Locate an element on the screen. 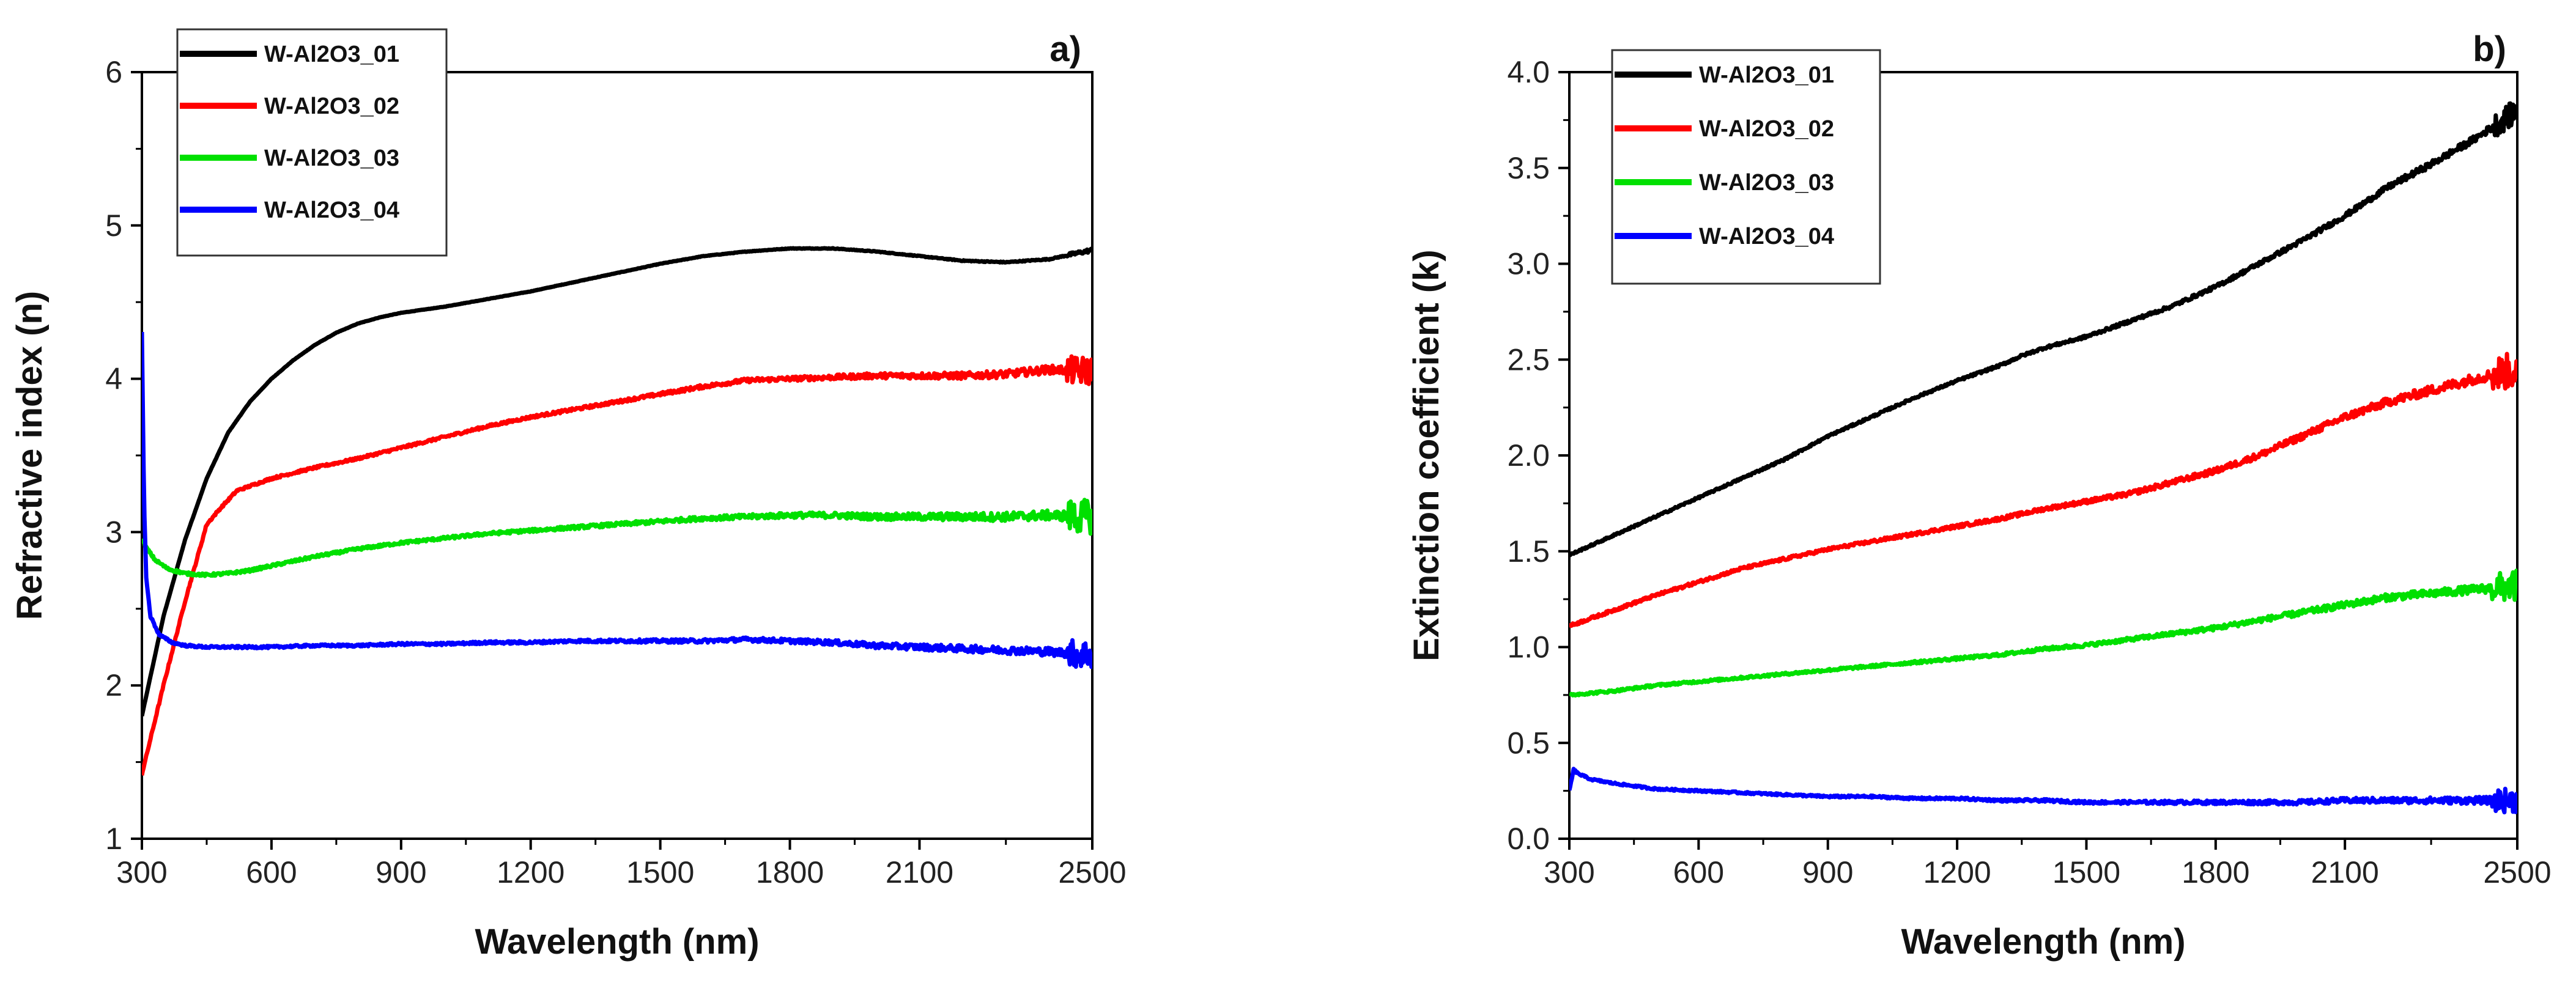 This screenshot has width=2576, height=983. y-tick-label: 1.0 is located at coordinates (1528, 647).